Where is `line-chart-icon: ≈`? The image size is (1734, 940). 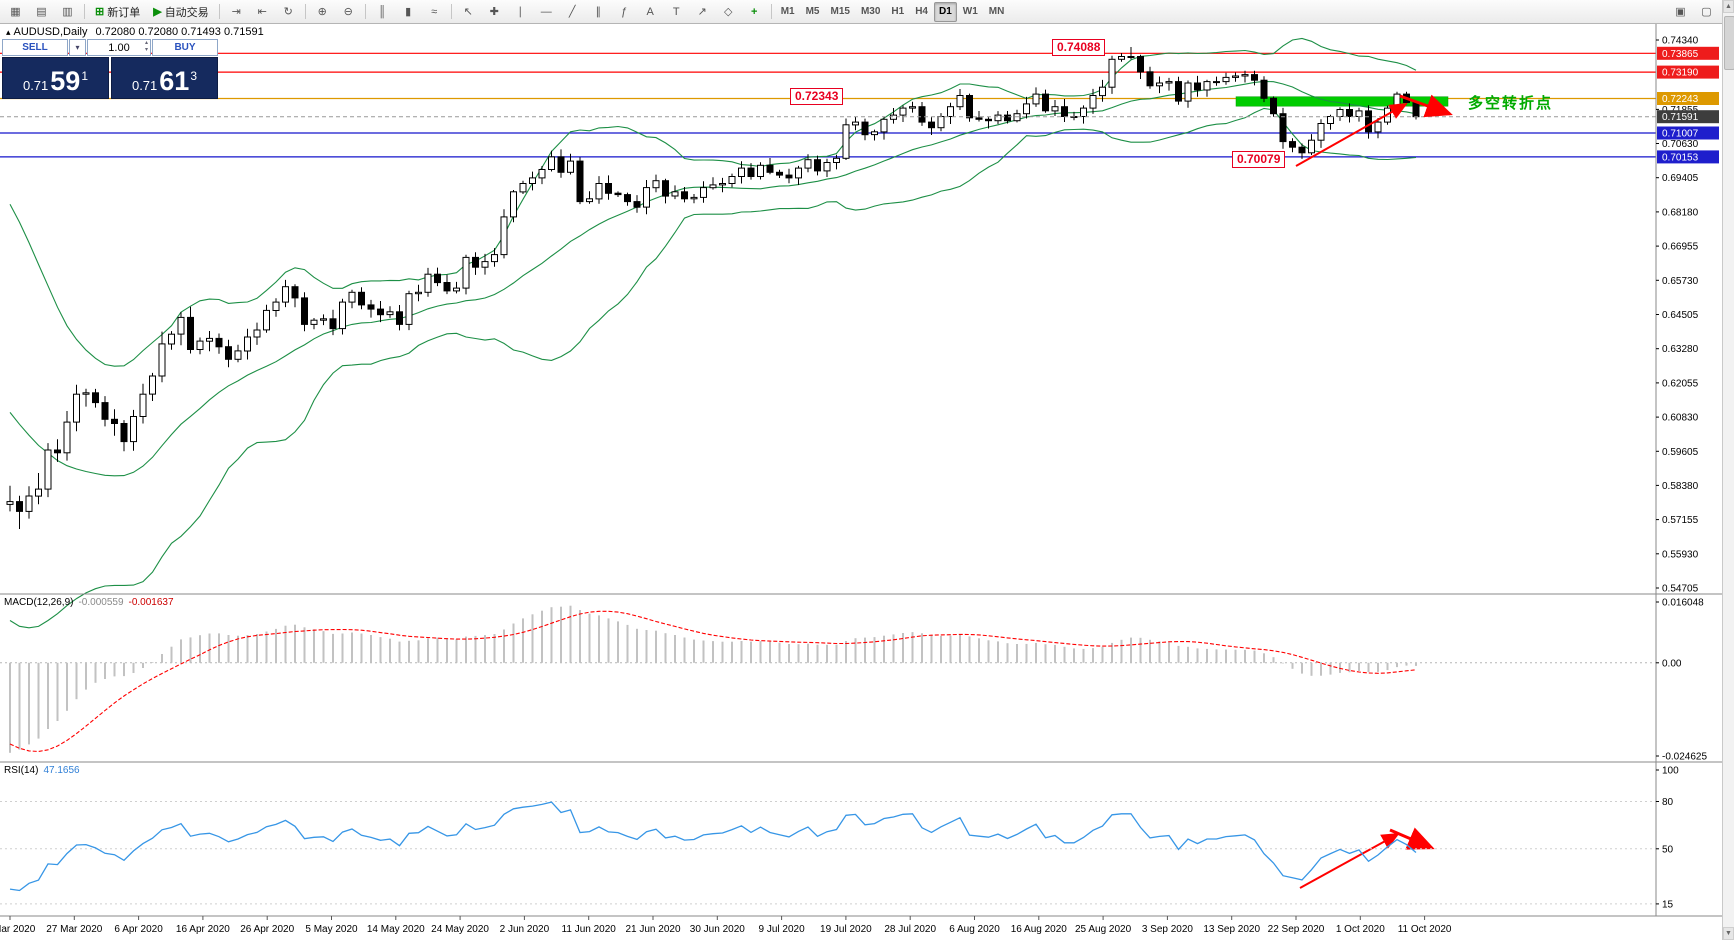 line-chart-icon: ≈ is located at coordinates (434, 11).